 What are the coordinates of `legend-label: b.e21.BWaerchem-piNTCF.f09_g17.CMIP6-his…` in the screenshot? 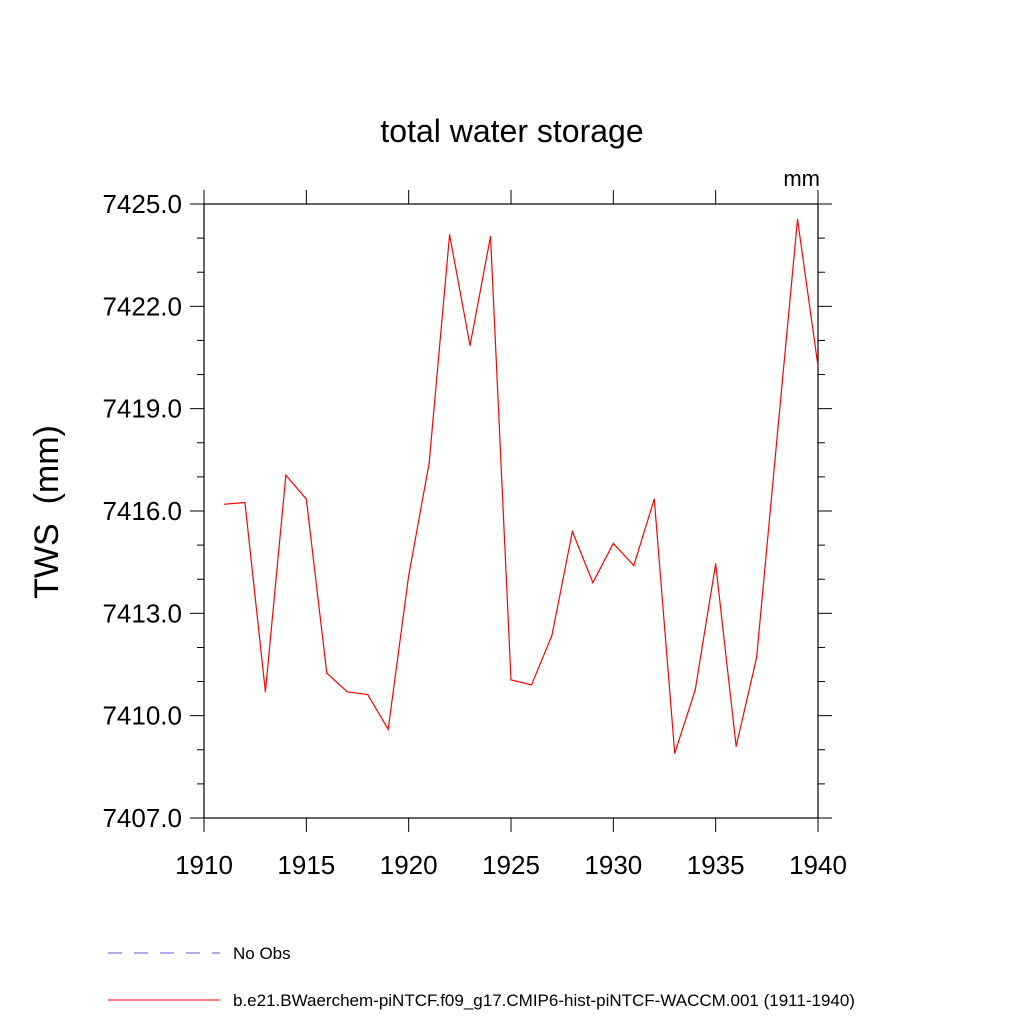 It's located at (544, 1000).